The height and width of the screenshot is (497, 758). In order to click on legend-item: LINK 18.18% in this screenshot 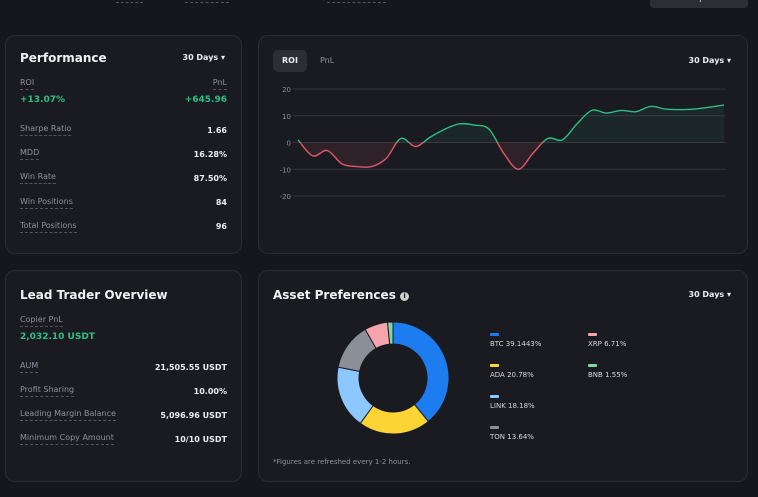, I will do `click(512, 402)`.